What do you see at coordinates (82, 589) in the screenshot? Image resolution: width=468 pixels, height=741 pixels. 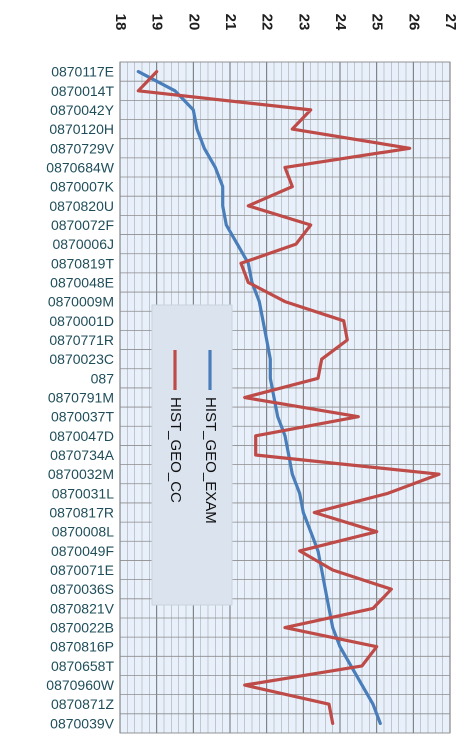 I see `category-label: 0870036S` at bounding box center [82, 589].